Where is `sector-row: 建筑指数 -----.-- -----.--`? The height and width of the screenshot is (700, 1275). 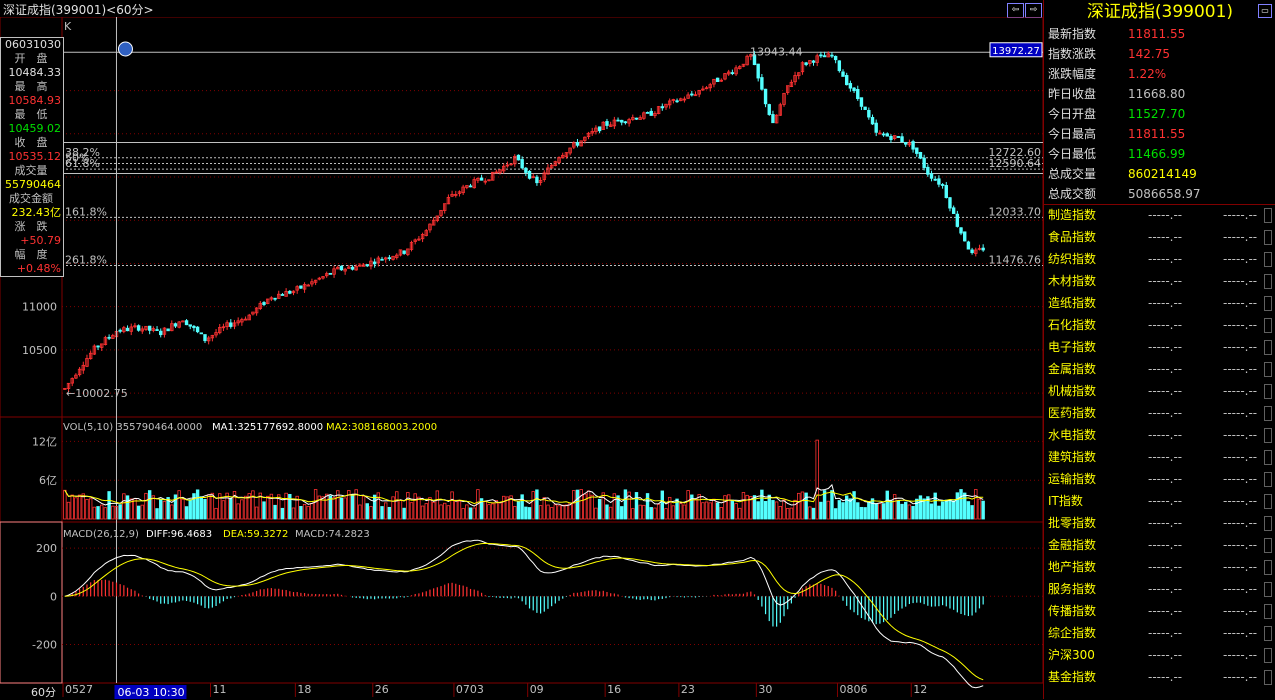
sector-row: 建筑指数 -----.-- -----.-- is located at coordinates (1160, 457).